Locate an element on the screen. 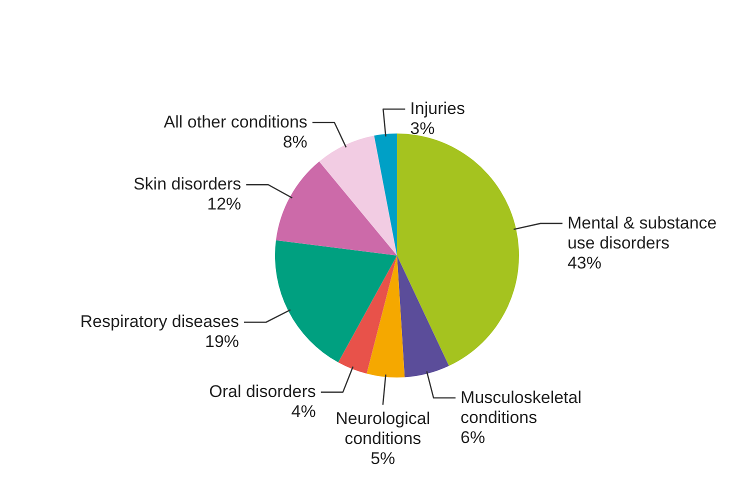  data-label: 5% is located at coordinates (383, 458).